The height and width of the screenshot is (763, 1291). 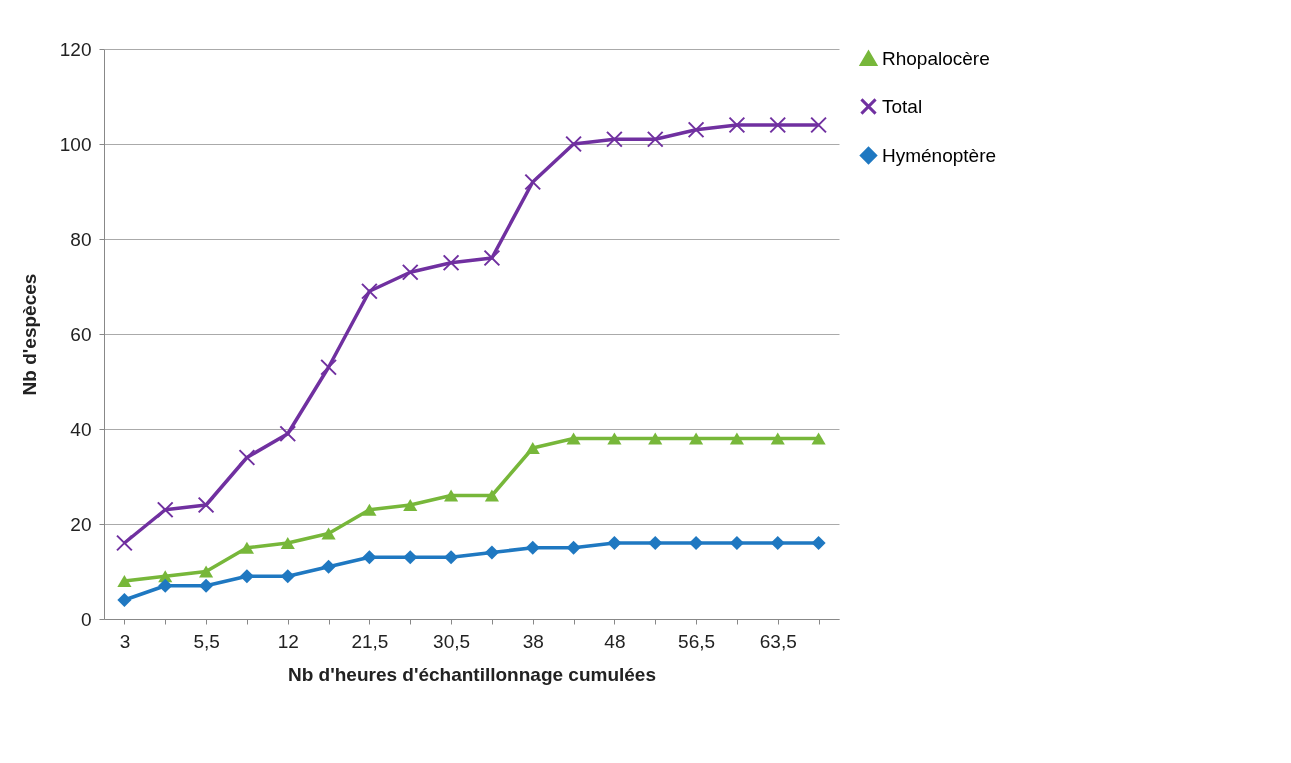 What do you see at coordinates (370, 641) in the screenshot?
I see `x-tick-label: 21,5` at bounding box center [370, 641].